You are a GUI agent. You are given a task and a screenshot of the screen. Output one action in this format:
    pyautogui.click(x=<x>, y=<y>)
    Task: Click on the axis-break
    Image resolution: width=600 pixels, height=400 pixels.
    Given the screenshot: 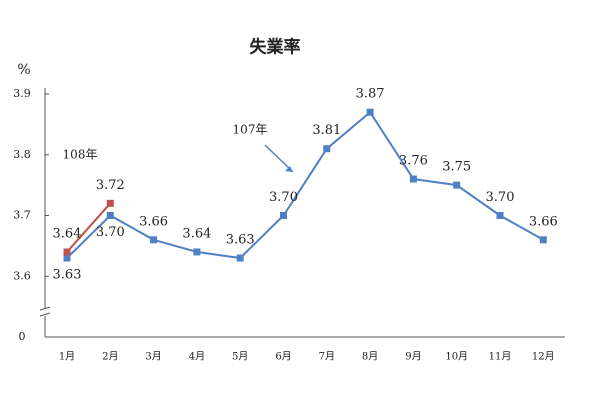 What is the action you would take?
    pyautogui.click(x=45, y=311)
    